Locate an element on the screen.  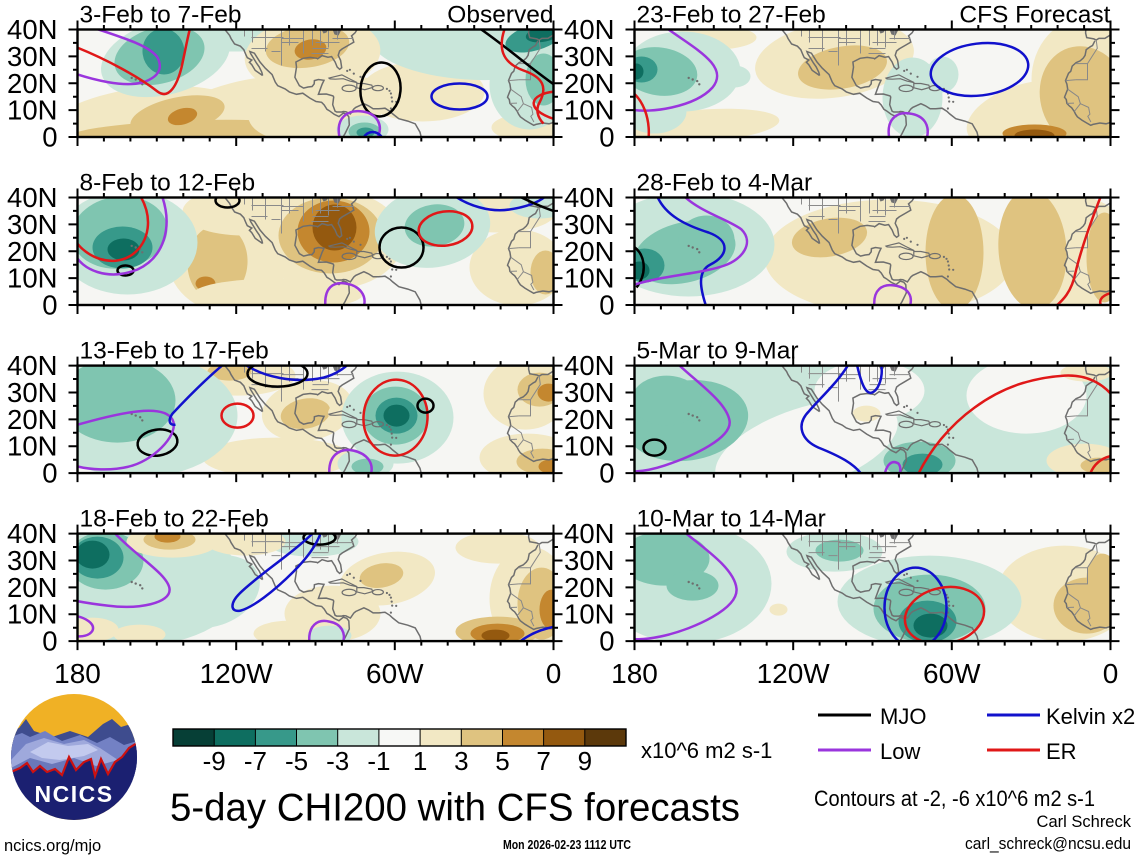
svg-text: MJO is located at coordinates (903, 716).